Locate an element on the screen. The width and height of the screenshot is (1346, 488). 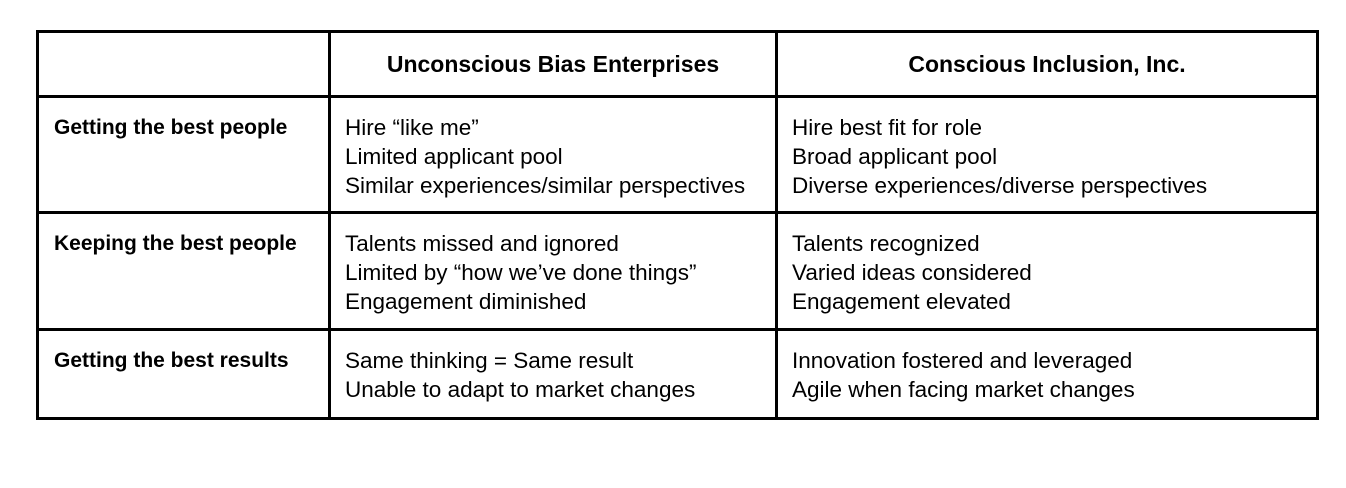
cell-line: Hire best fit for role is located at coordinates (887, 127).